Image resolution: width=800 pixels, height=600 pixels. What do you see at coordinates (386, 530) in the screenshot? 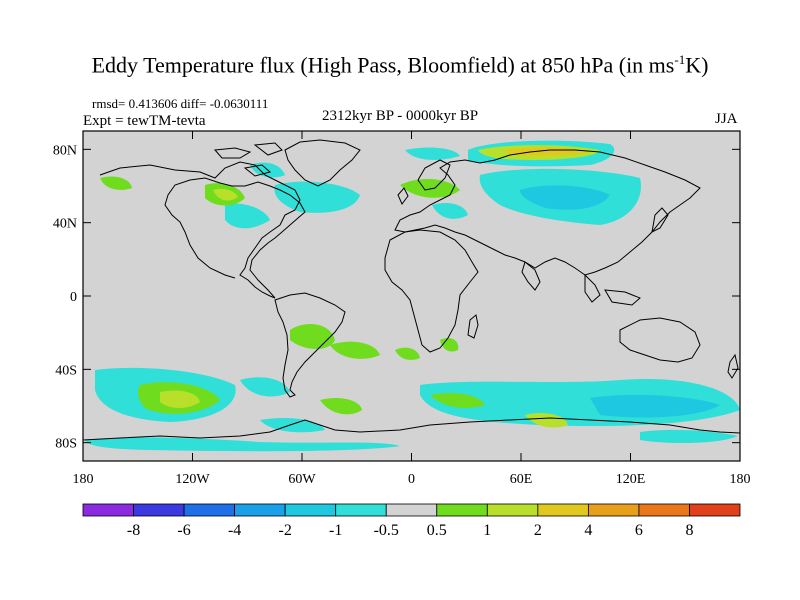
I see `colorbar-label: -0.5` at bounding box center [386, 530].